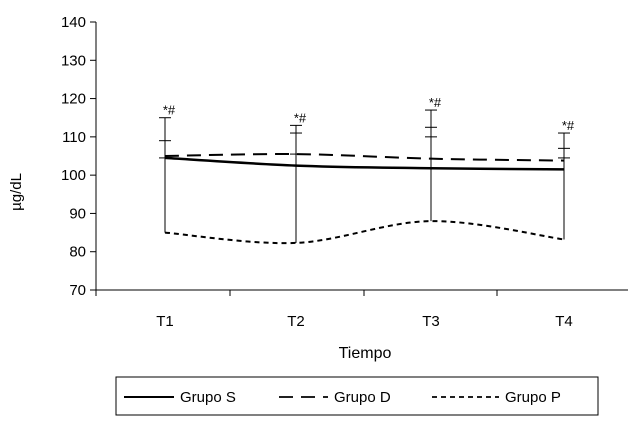 This screenshot has width=628, height=421. What do you see at coordinates (73, 99) in the screenshot?
I see `y-tick-label: 120` at bounding box center [73, 99].